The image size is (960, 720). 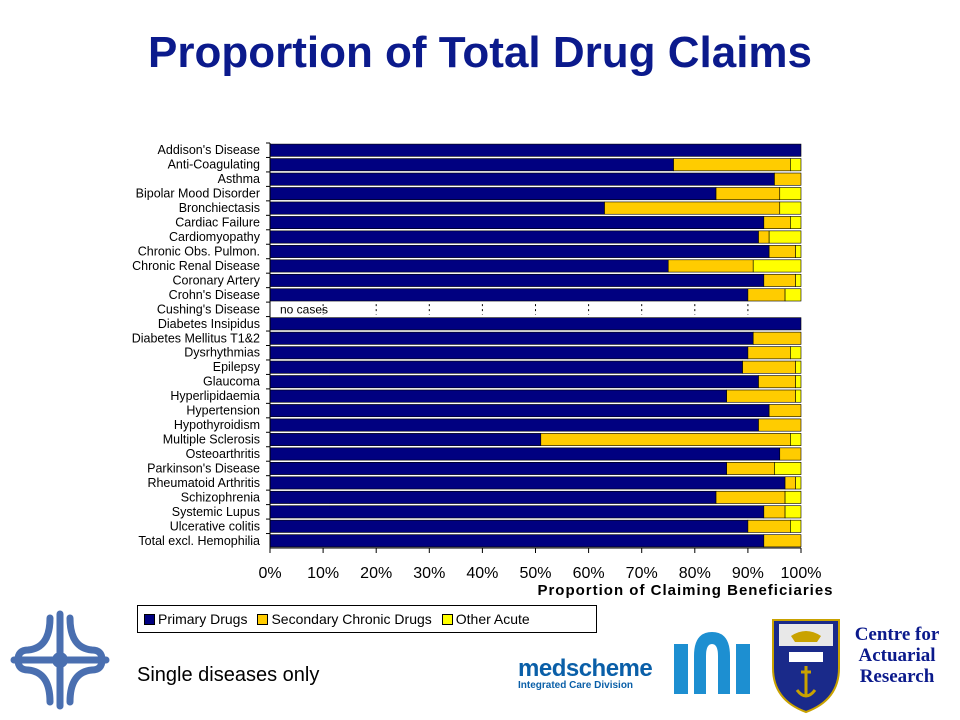 I want to click on cfar-line: Actuarial, so click(x=897, y=655).